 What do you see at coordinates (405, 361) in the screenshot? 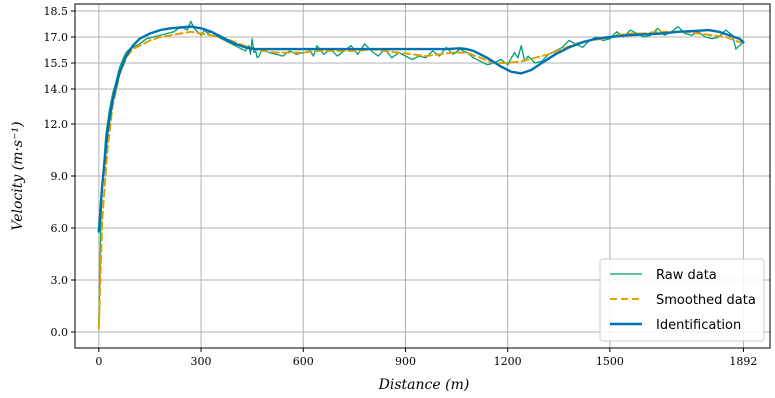
I see `x-tick-label: 900` at bounding box center [405, 361].